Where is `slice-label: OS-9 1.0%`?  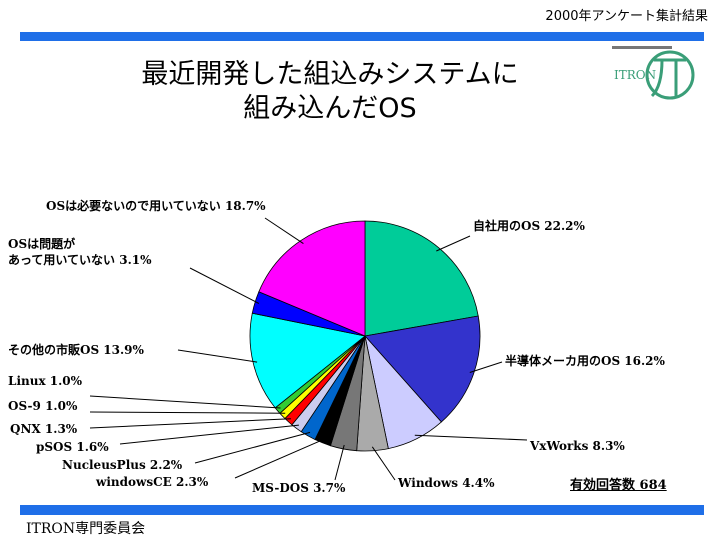
slice-label: OS-9 1.0% is located at coordinates (43, 406).